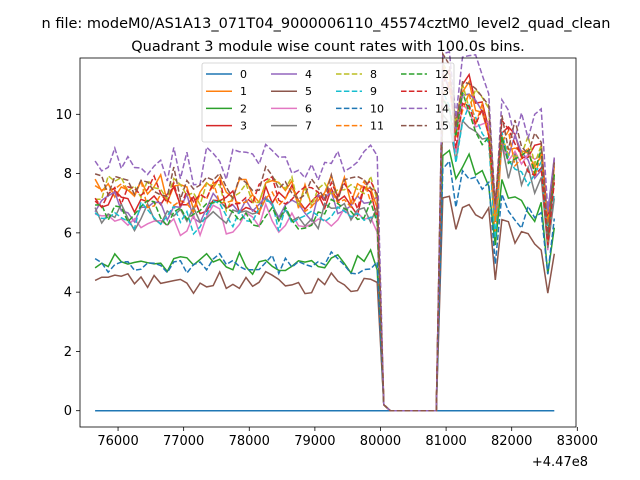 The height and width of the screenshot is (480, 640). What do you see at coordinates (249, 441) in the screenshot?
I see `x-tick-label: 78000` at bounding box center [249, 441].